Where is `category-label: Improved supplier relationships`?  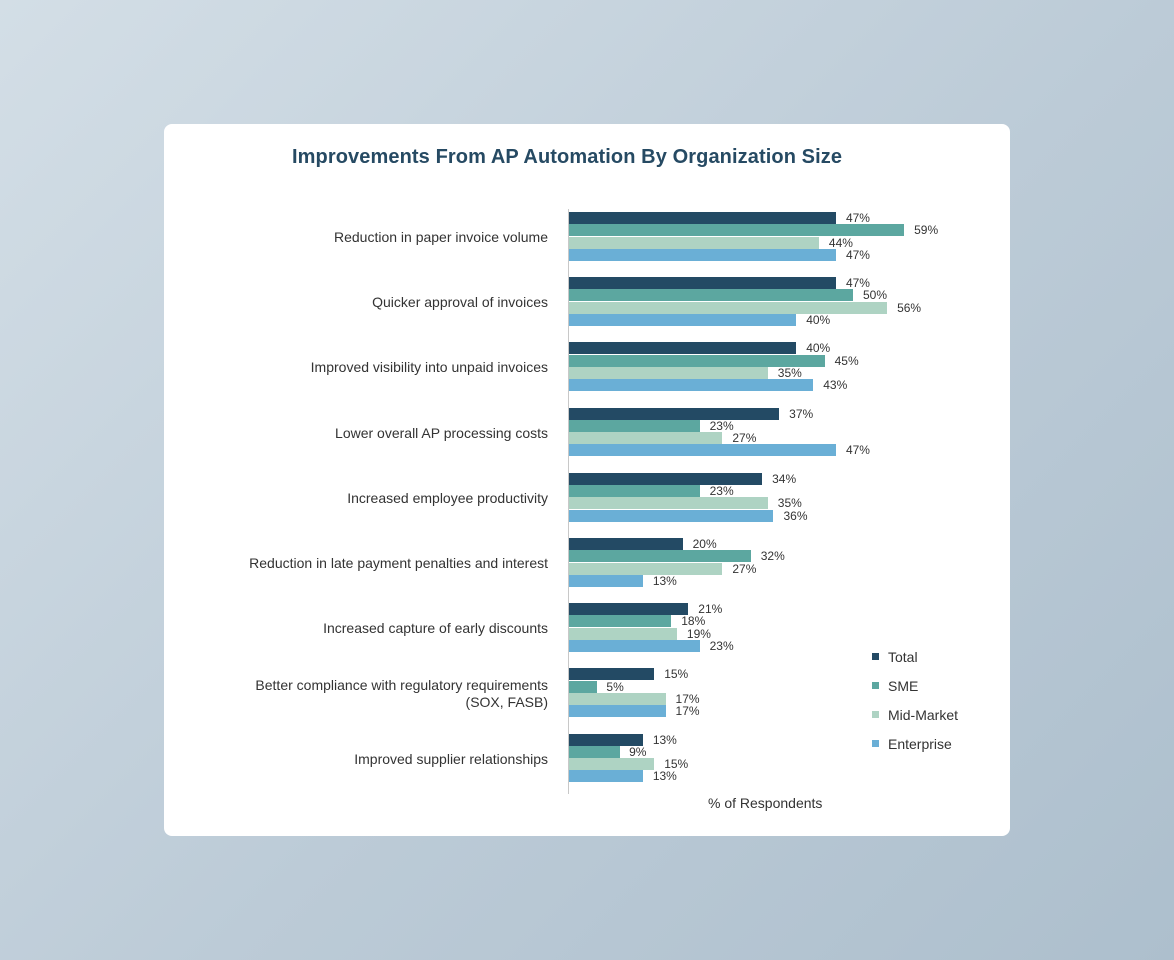 category-label: Improved supplier relationships is located at coordinates (451, 759).